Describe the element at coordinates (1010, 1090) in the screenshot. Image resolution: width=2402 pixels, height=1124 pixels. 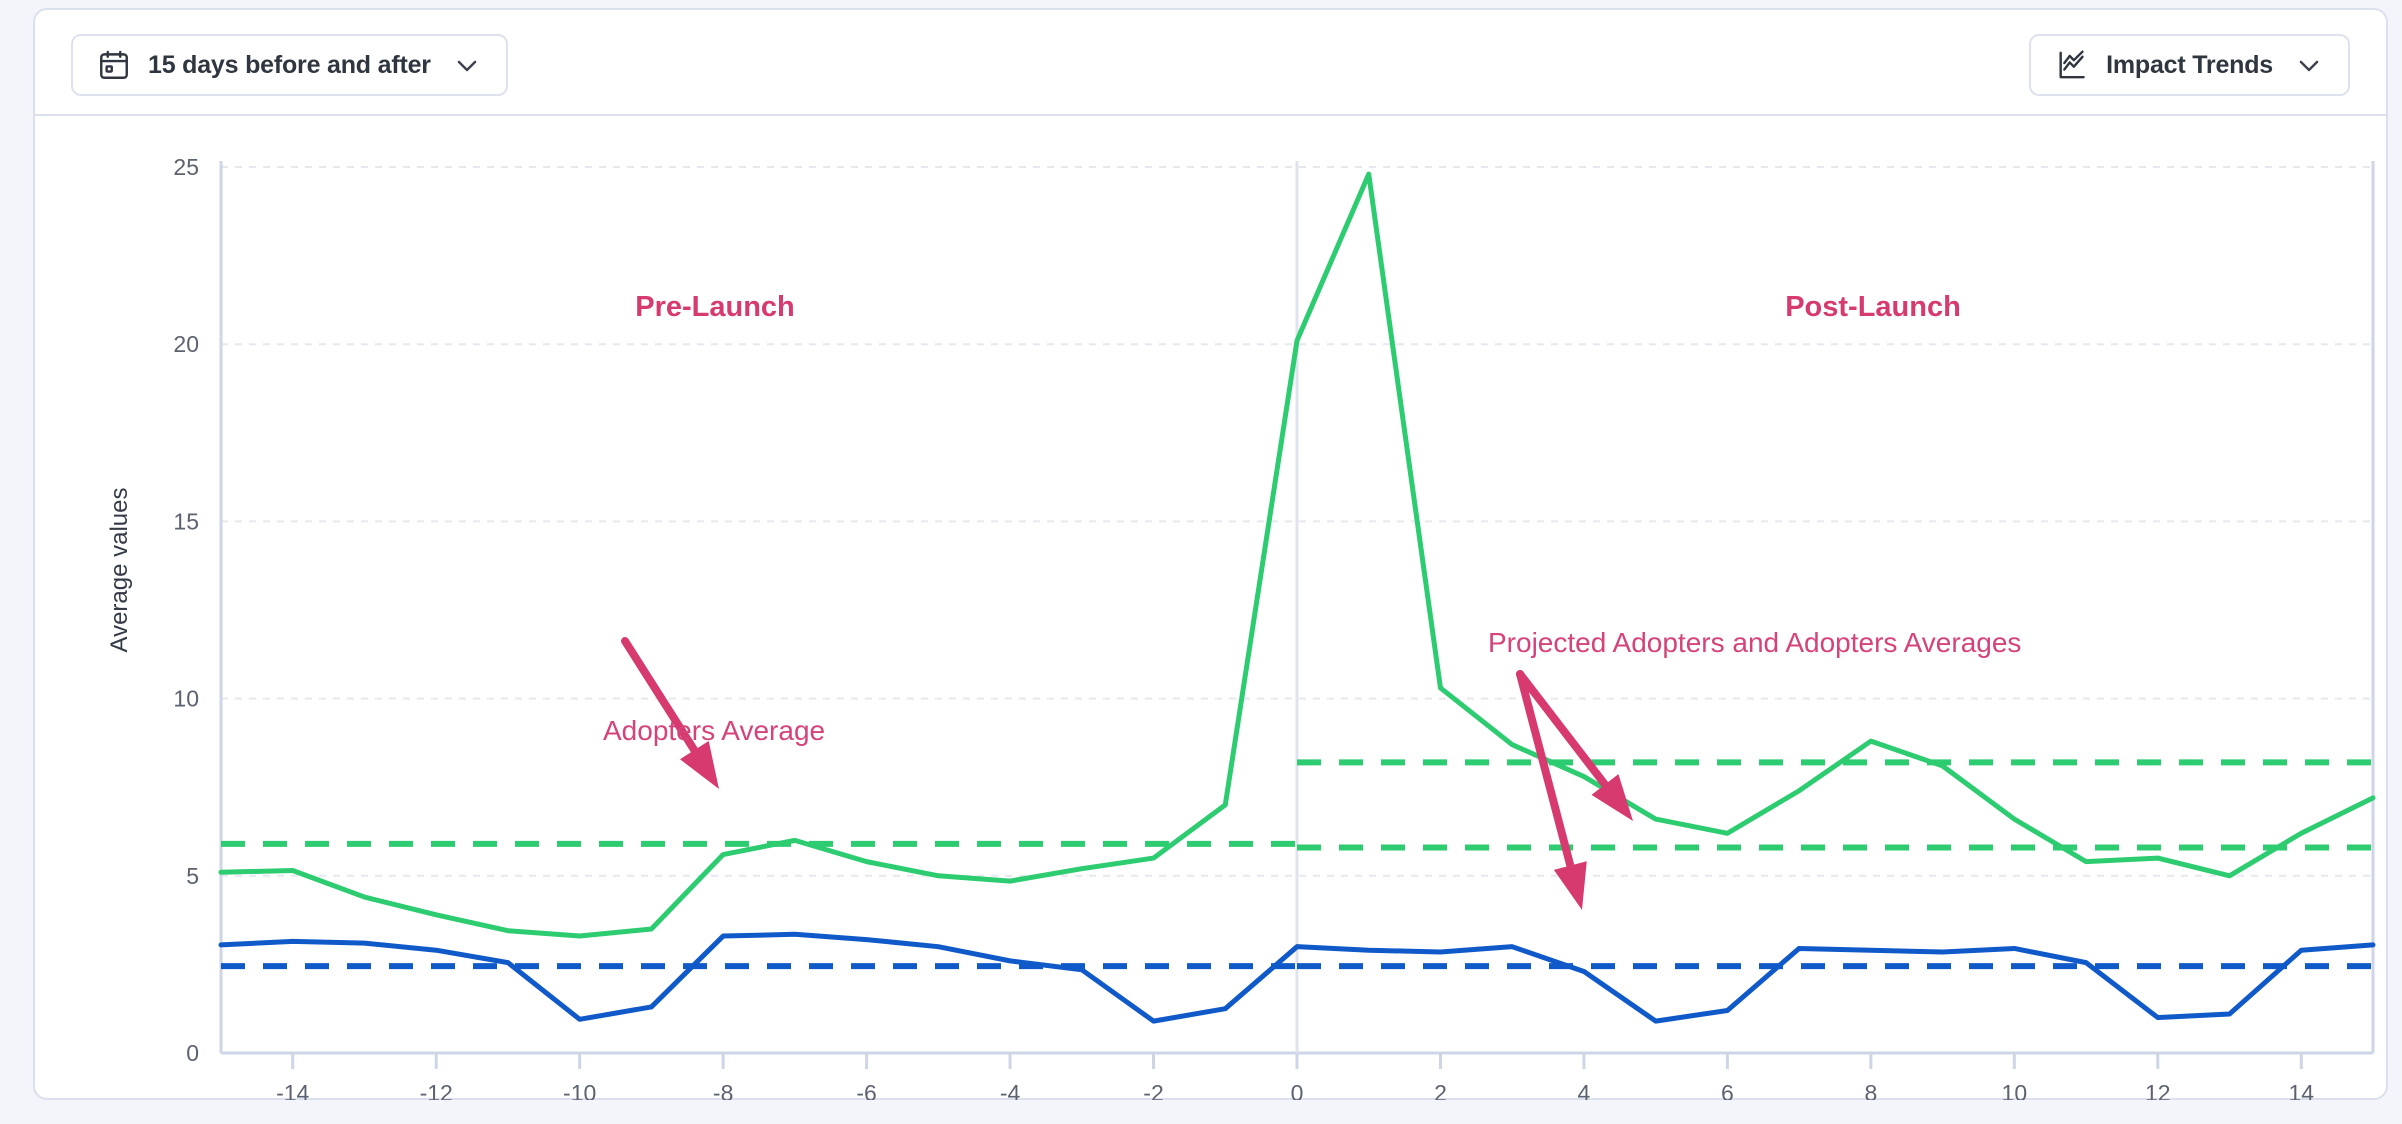
I see `x-tick-label: -4` at that location.